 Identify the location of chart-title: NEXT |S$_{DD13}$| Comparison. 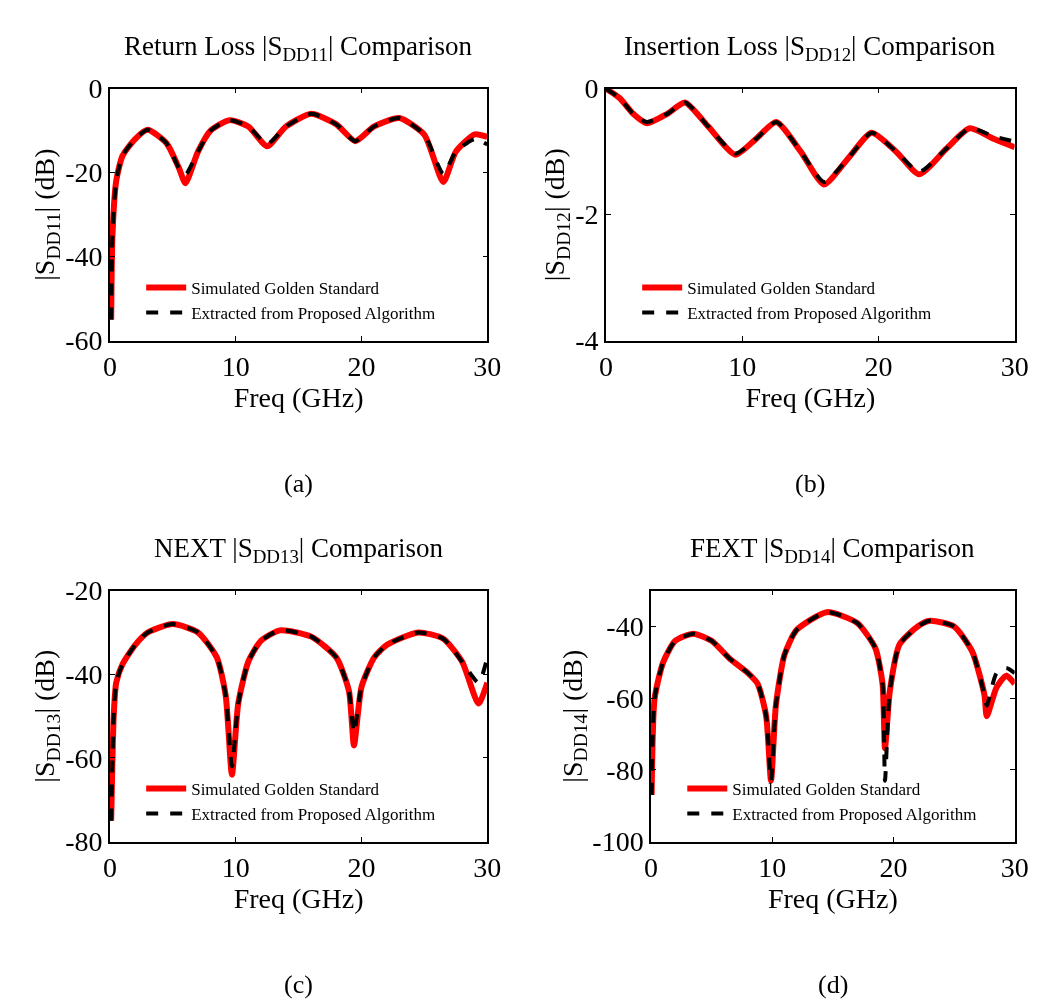
(299, 550).